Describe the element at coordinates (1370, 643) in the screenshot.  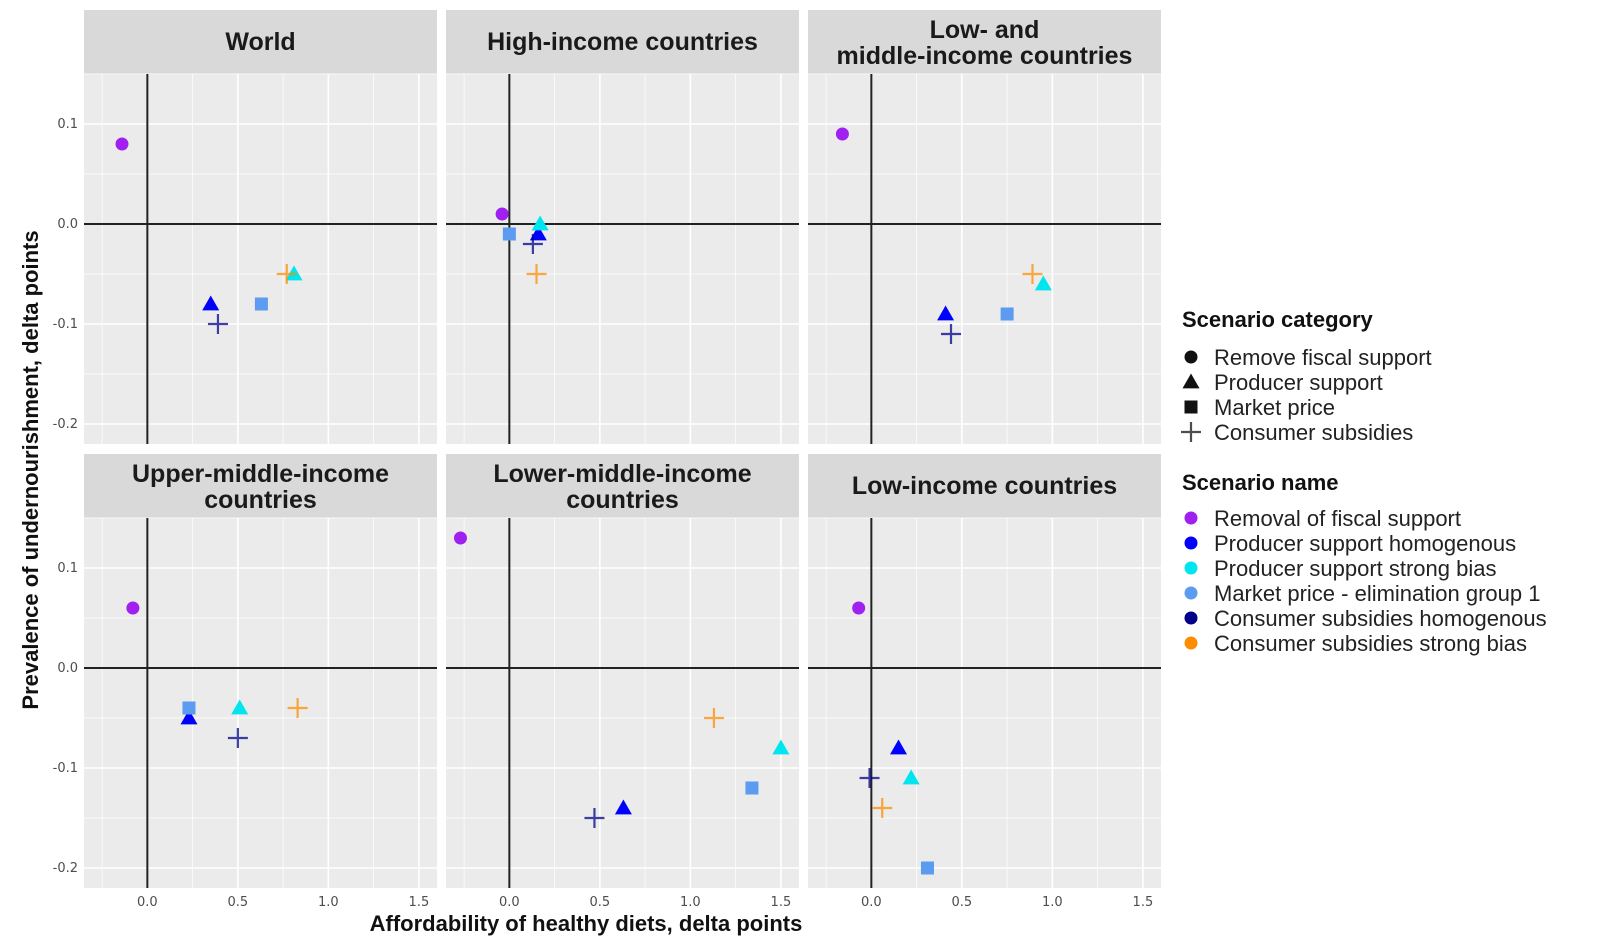
I see `legend-name-label: Consumer subsidies strong bias` at that location.